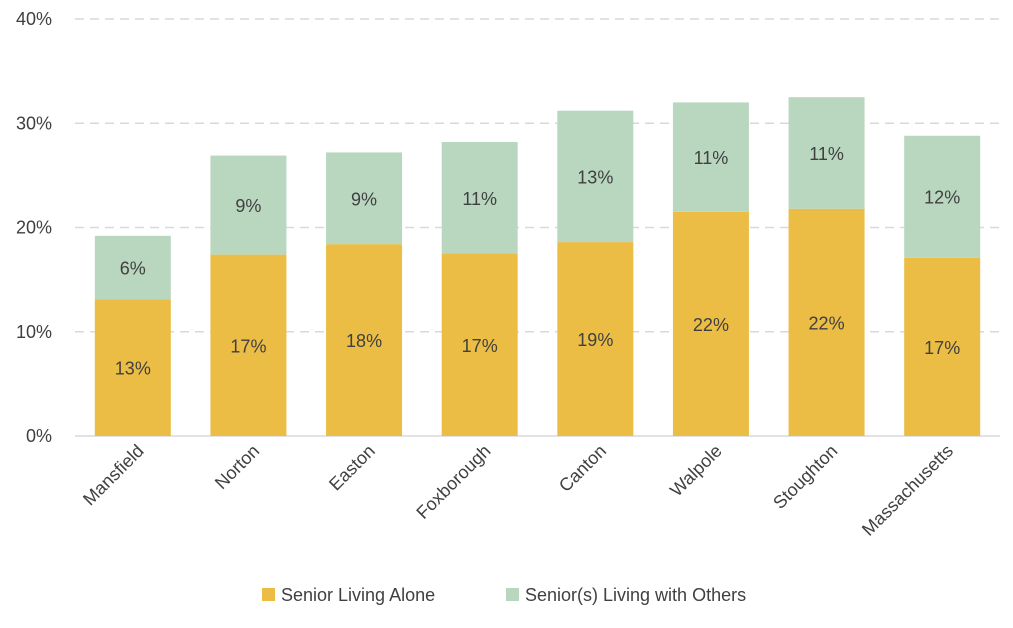 Image resolution: width=1013 pixels, height=628 pixels. Describe the element at coordinates (582, 468) in the screenshot. I see `x-category-label: Canton` at that location.